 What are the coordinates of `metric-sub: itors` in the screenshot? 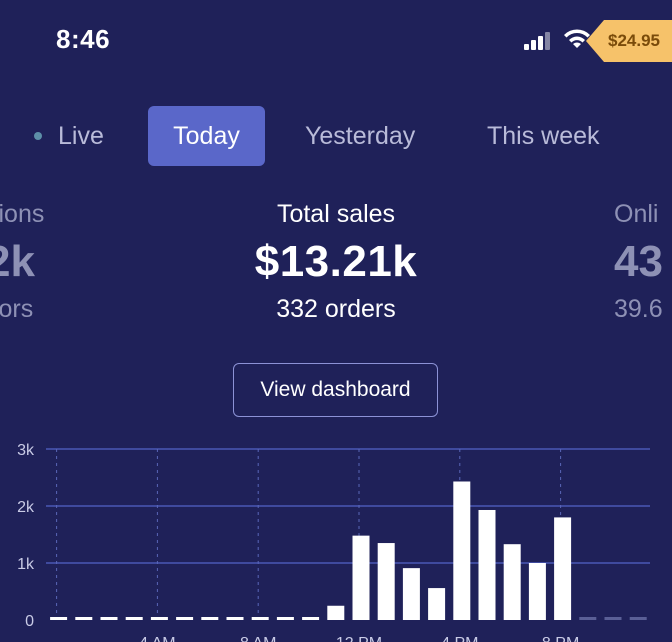 It's located at (17, 309).